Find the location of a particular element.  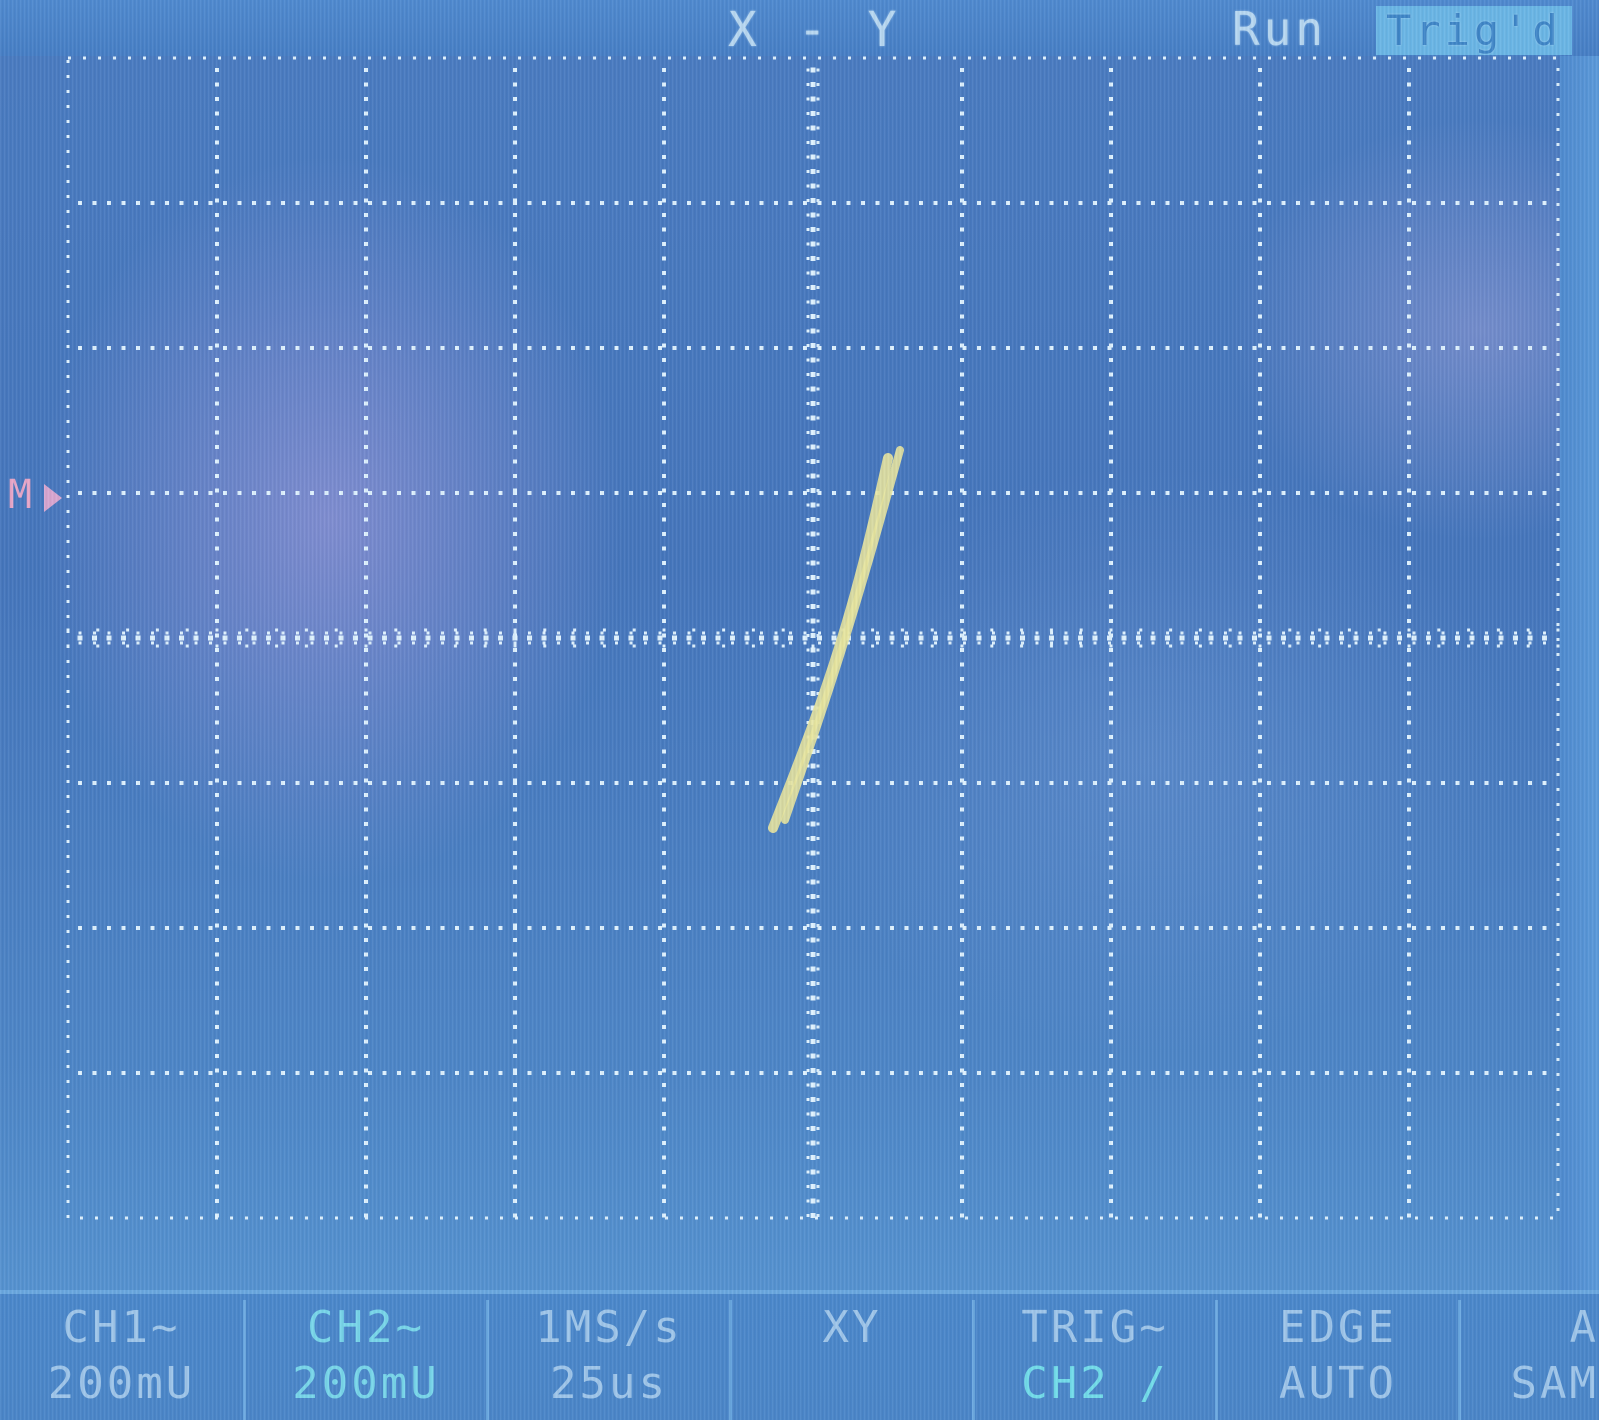

menu-xy-label: XY is located at coordinates (852, 1327).